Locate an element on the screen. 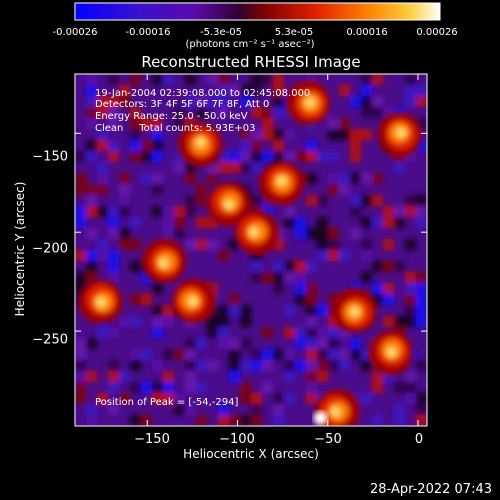  y-tick-label: −200 is located at coordinates (50, 249).